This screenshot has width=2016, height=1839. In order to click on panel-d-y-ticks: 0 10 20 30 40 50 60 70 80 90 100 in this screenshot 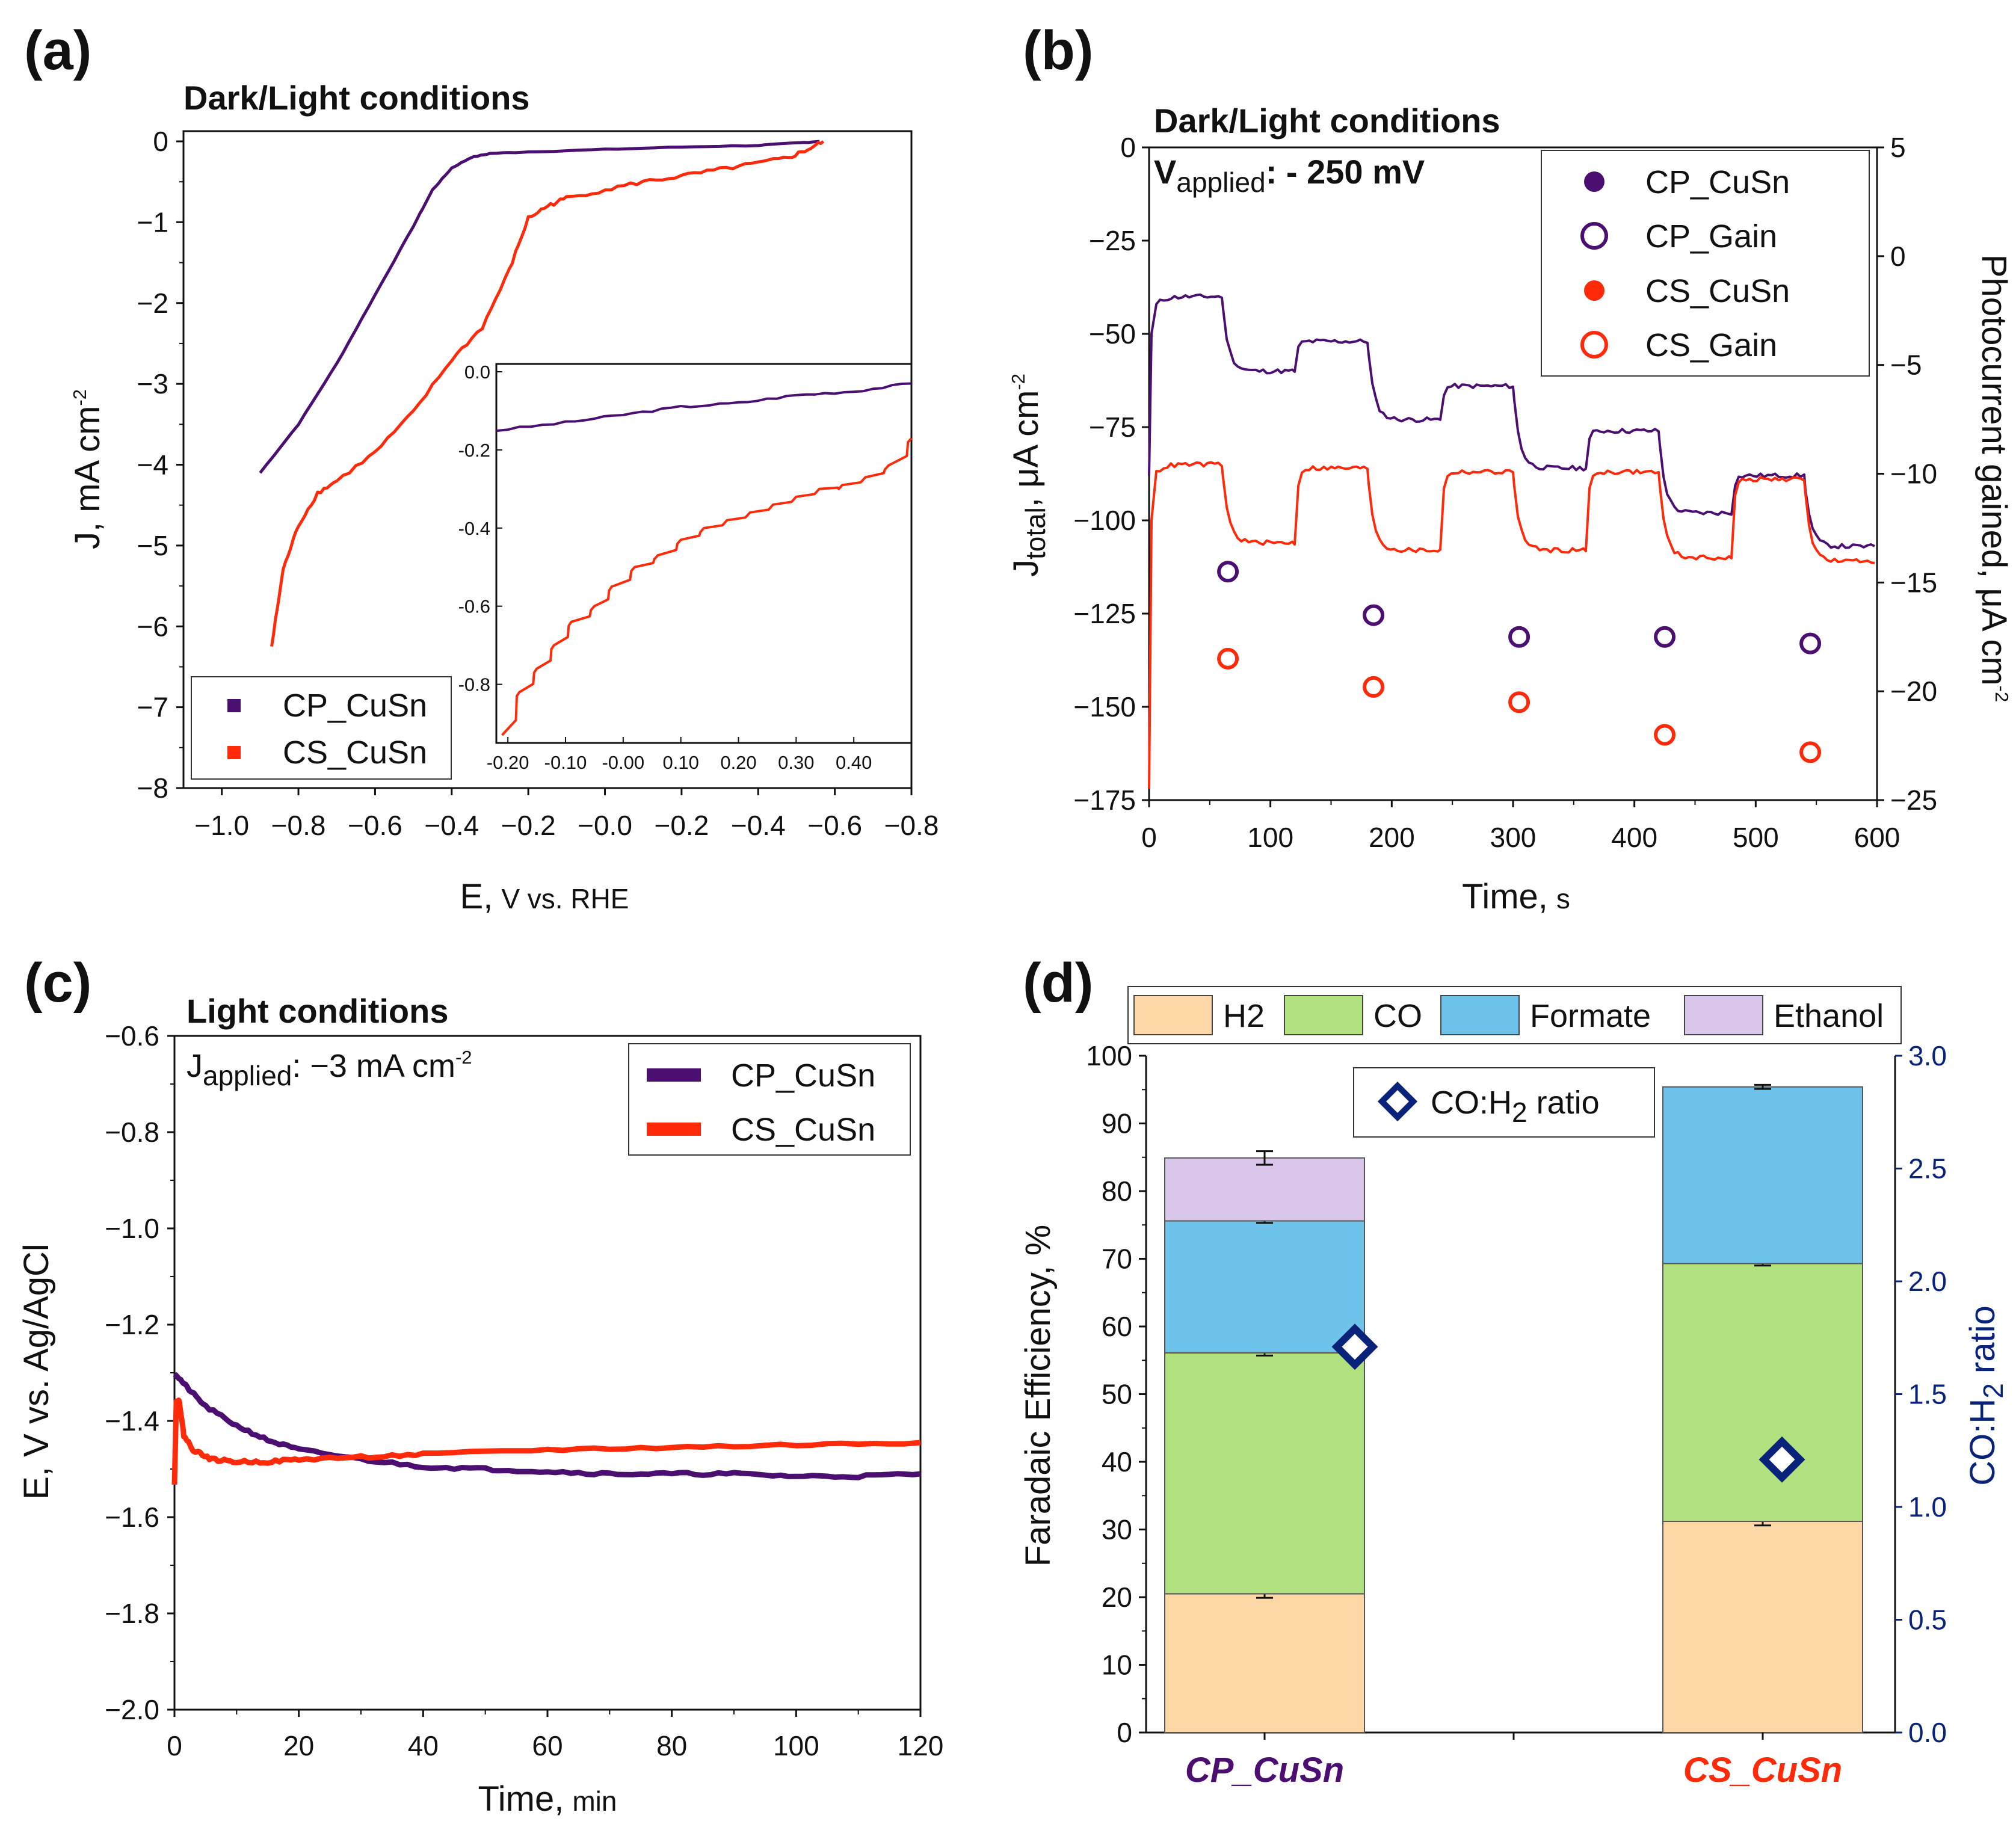, I will do `click(1116, 1394)`.